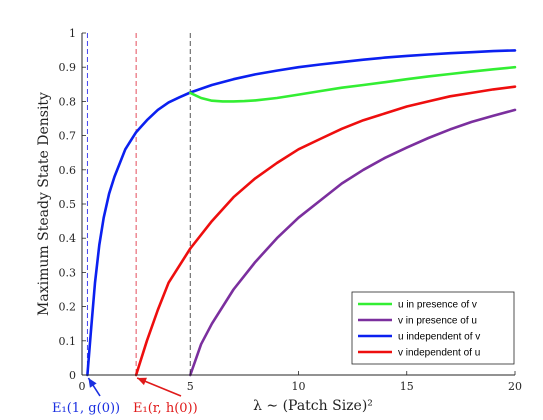 This screenshot has height=420, width=543. I want to click on legend-label-3: v independent of u, so click(439, 353).